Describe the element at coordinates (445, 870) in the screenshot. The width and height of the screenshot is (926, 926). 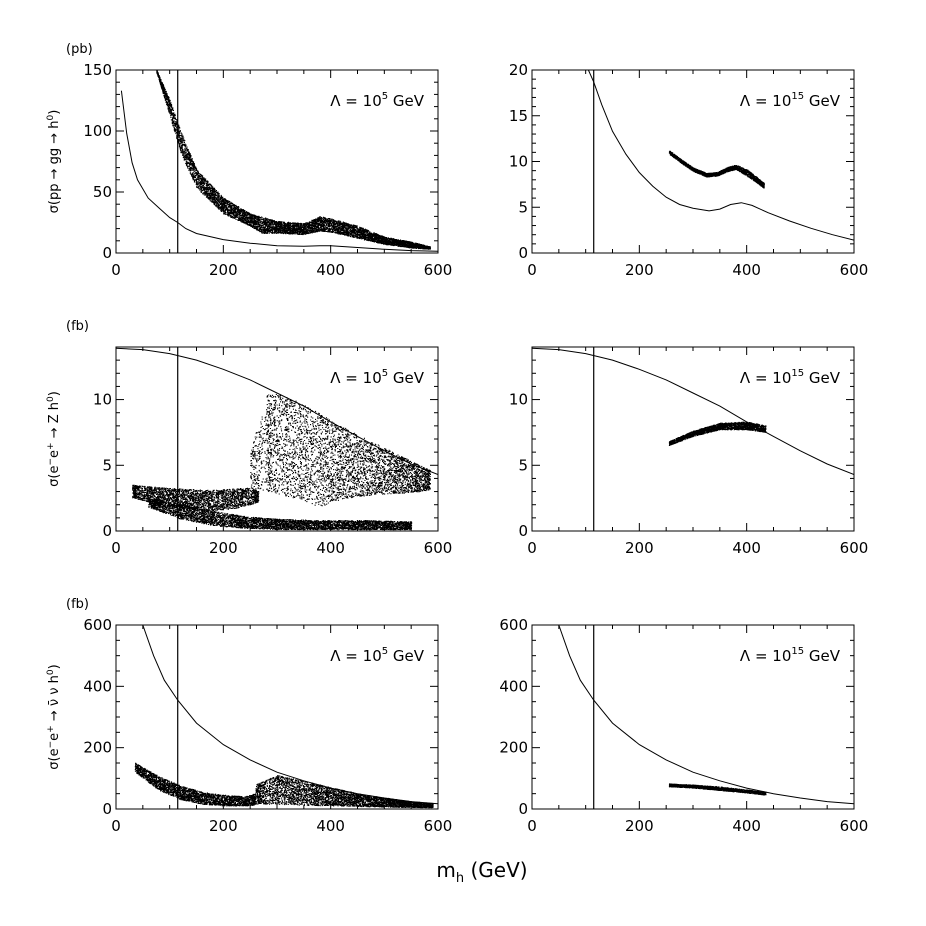
I see `x-axis-title-main: m` at that location.